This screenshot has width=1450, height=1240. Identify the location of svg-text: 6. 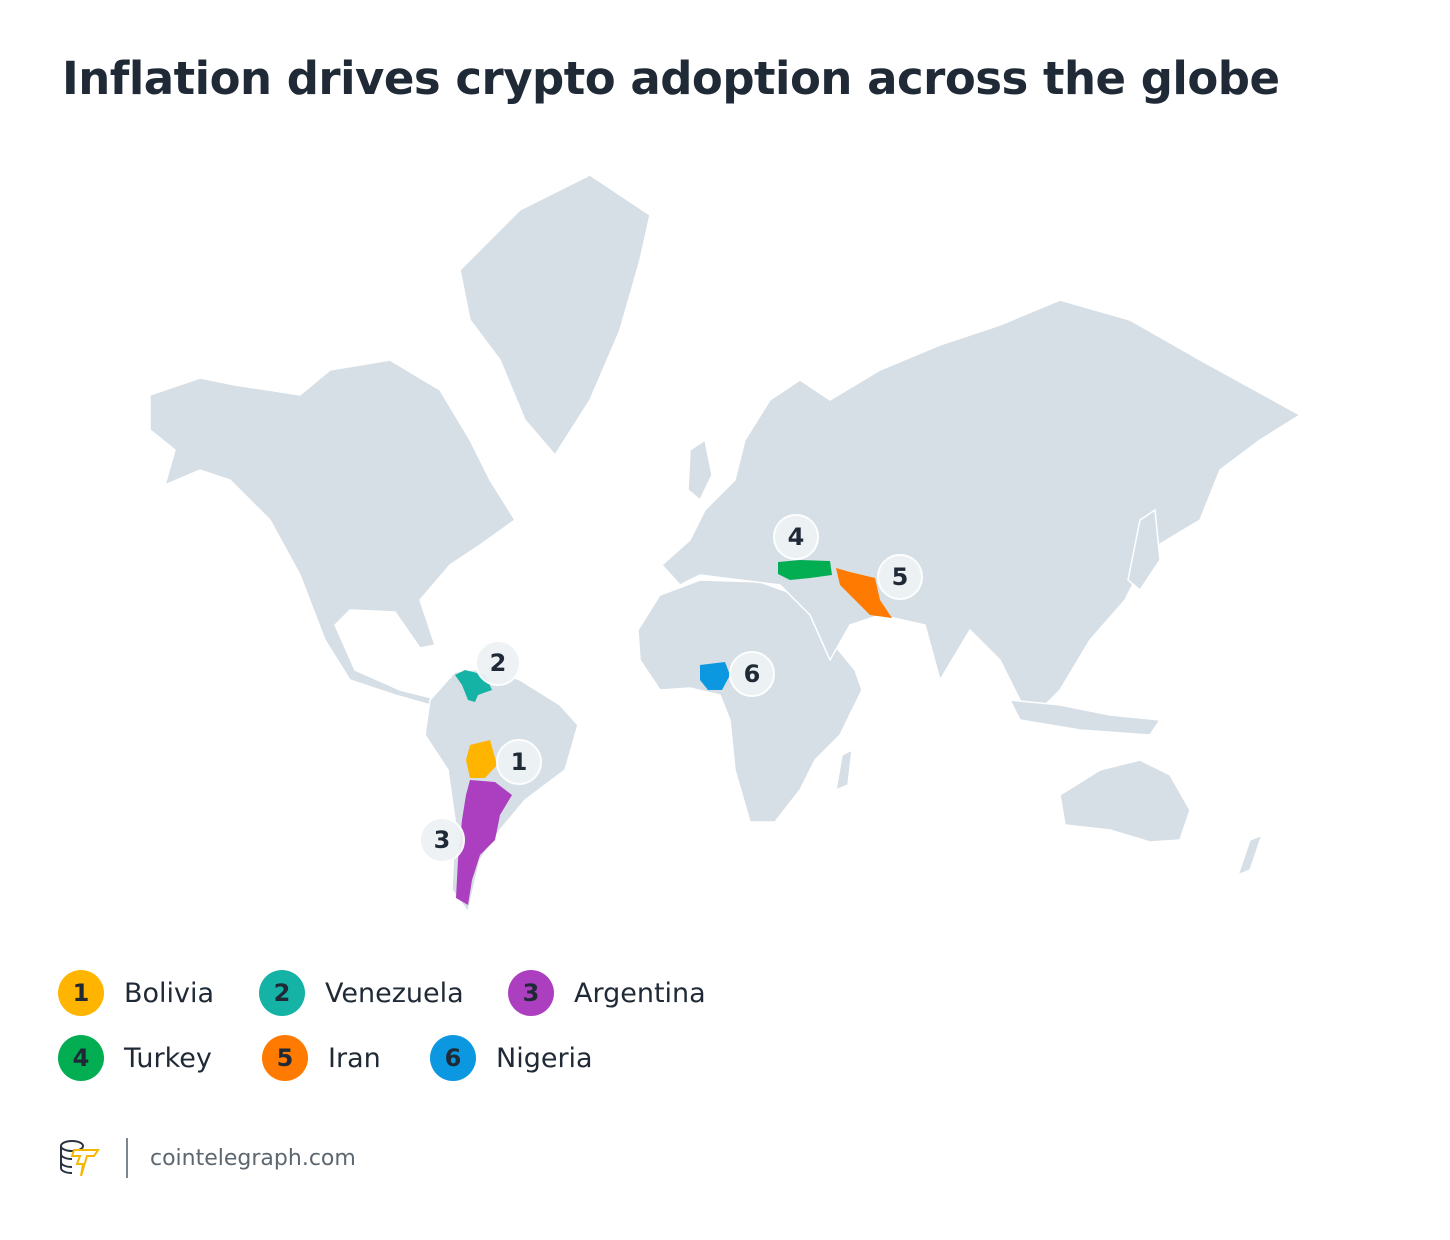
(752, 674).